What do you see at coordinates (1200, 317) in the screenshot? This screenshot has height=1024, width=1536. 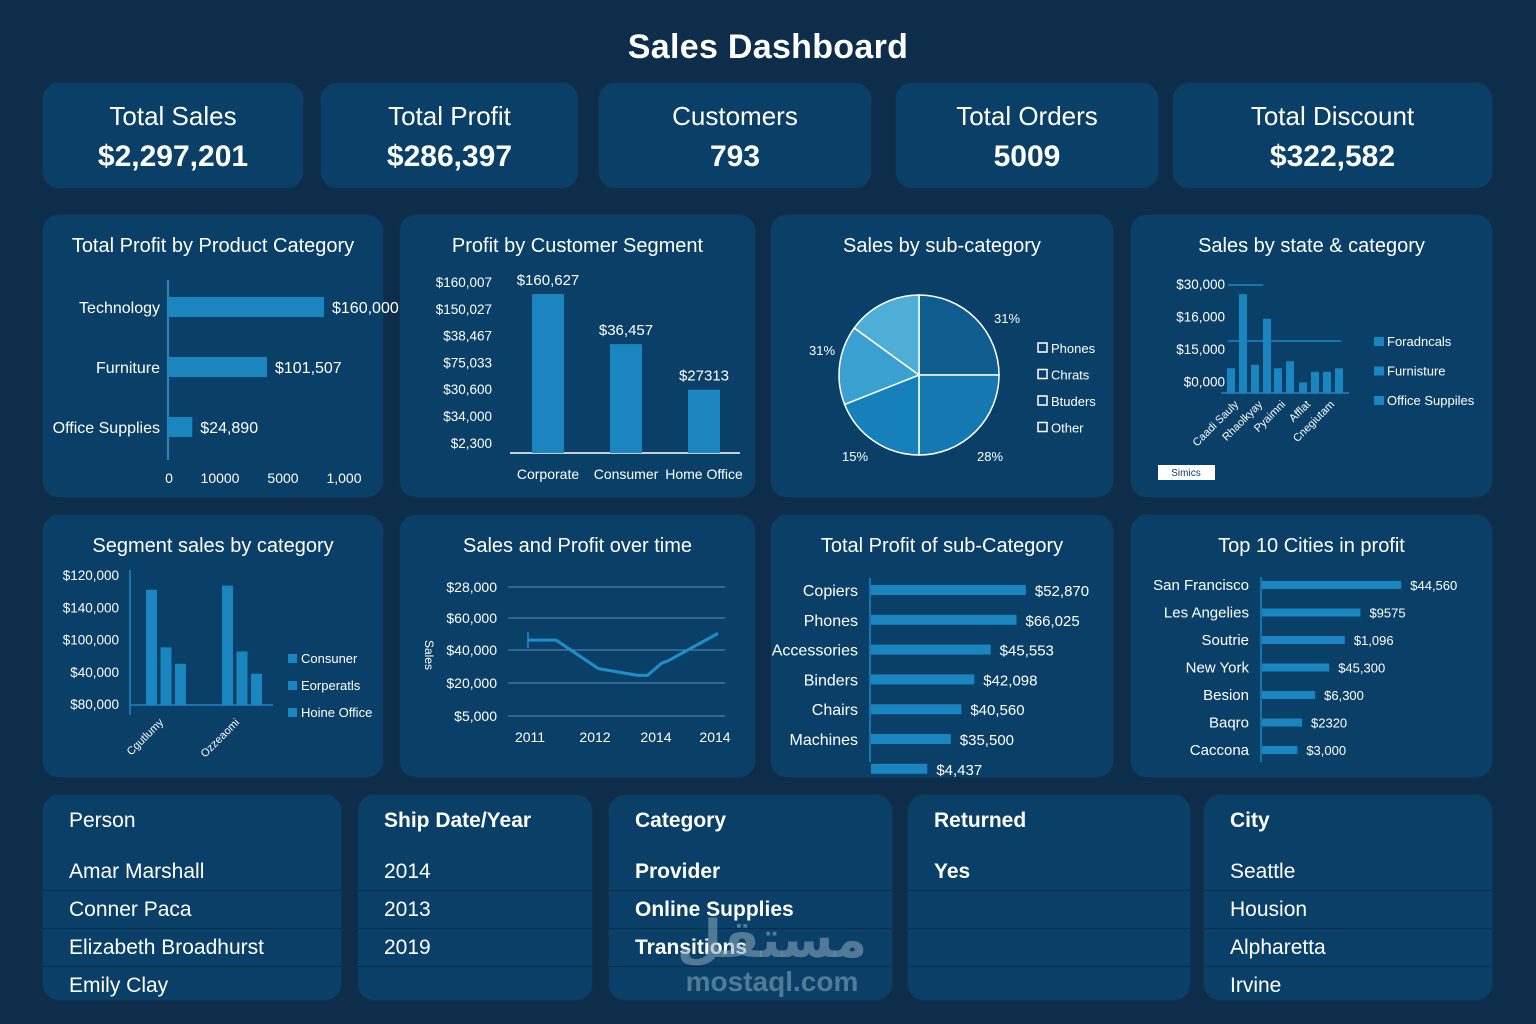 I see `y-tick-label: $16,000` at bounding box center [1200, 317].